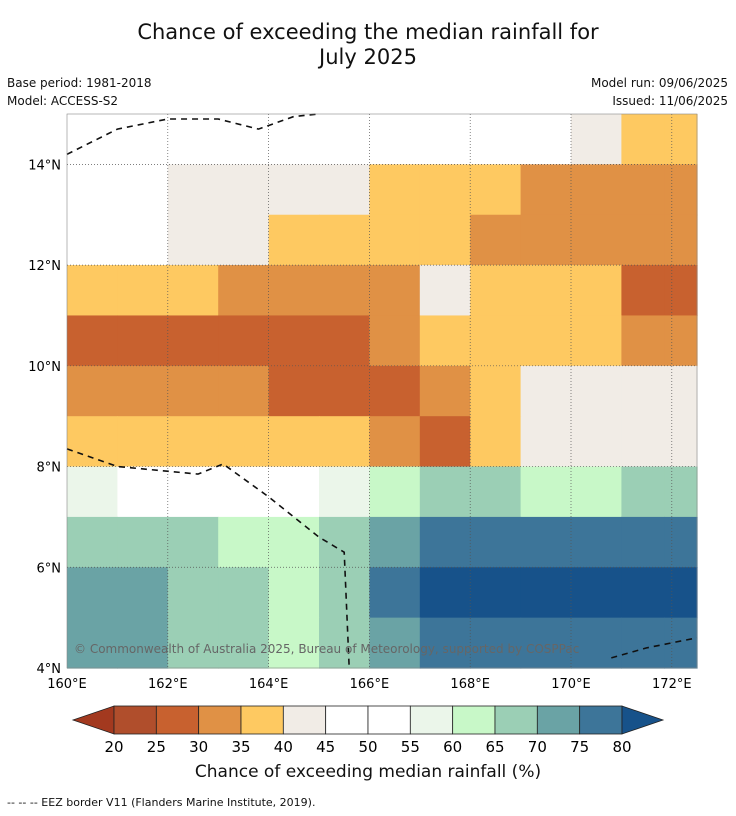 Image resolution: width=736 pixels, height=816 pixels. What do you see at coordinates (79, 92) in the screenshot?
I see `meta-left: Base period: 1981-2018 Model: ACCESS-S2` at bounding box center [79, 92].